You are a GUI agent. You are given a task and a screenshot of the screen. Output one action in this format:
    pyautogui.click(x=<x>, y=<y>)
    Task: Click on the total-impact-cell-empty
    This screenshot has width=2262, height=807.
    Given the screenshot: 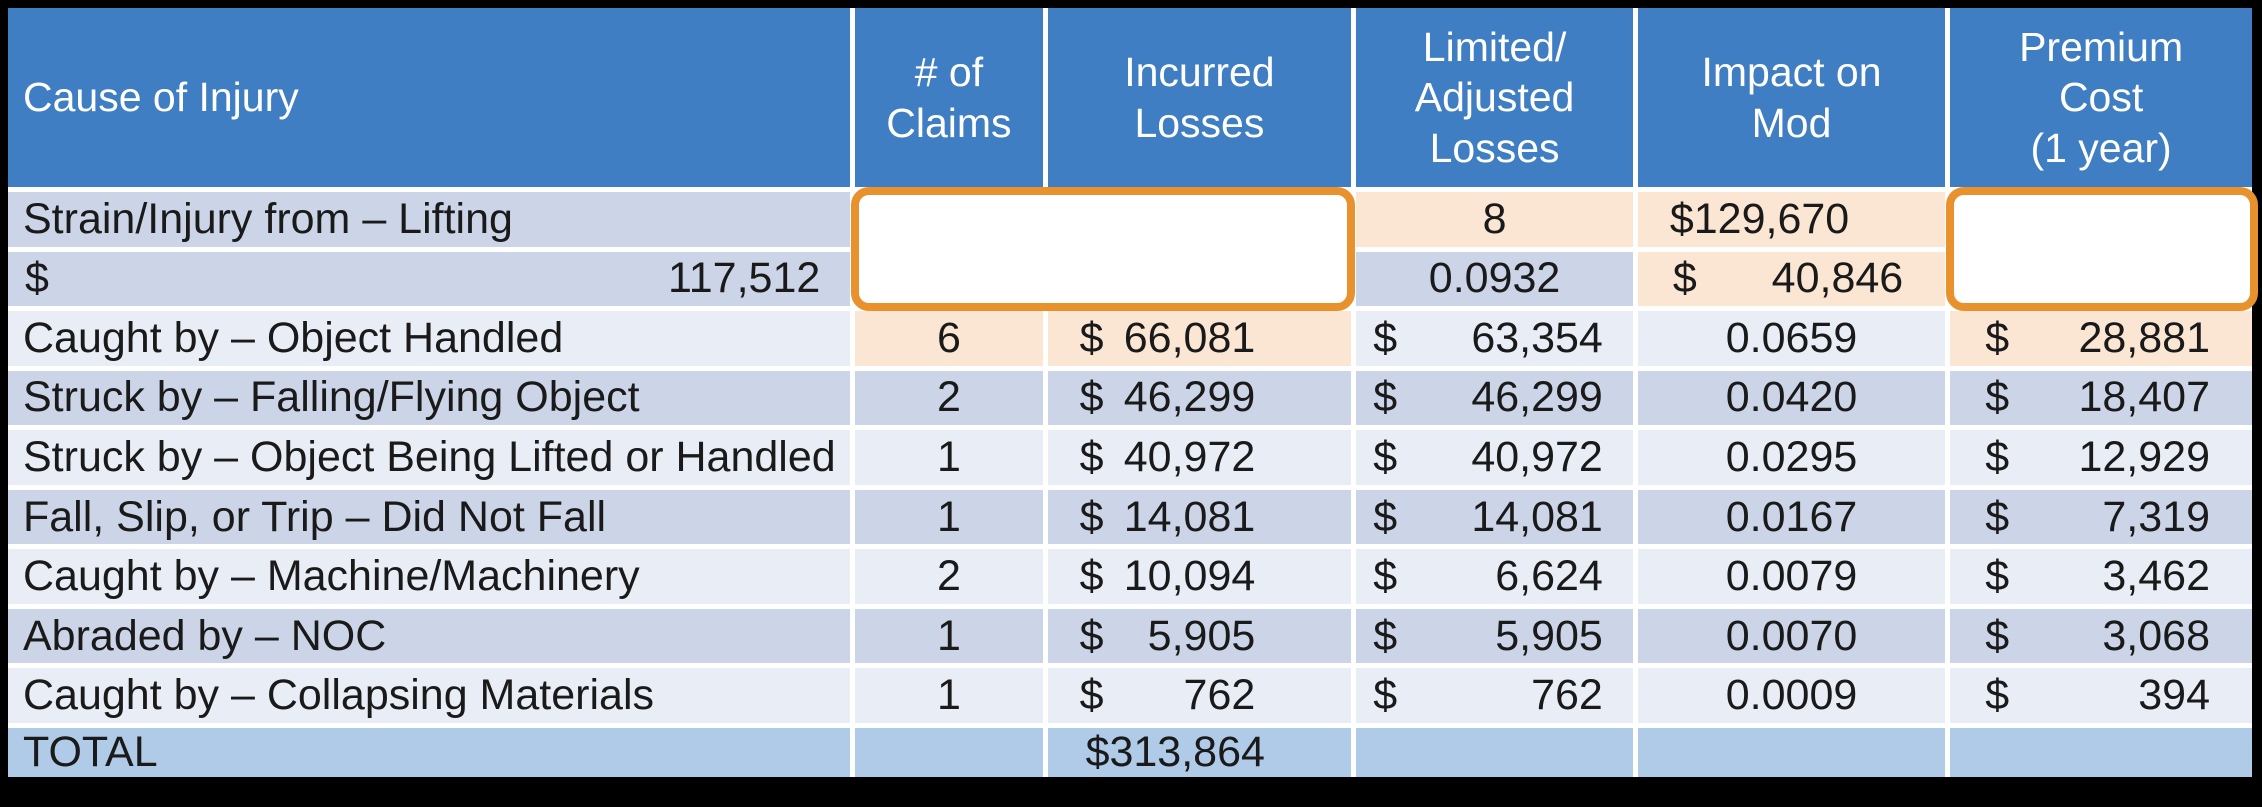 What is the action you would take?
    pyautogui.click(x=1791, y=752)
    